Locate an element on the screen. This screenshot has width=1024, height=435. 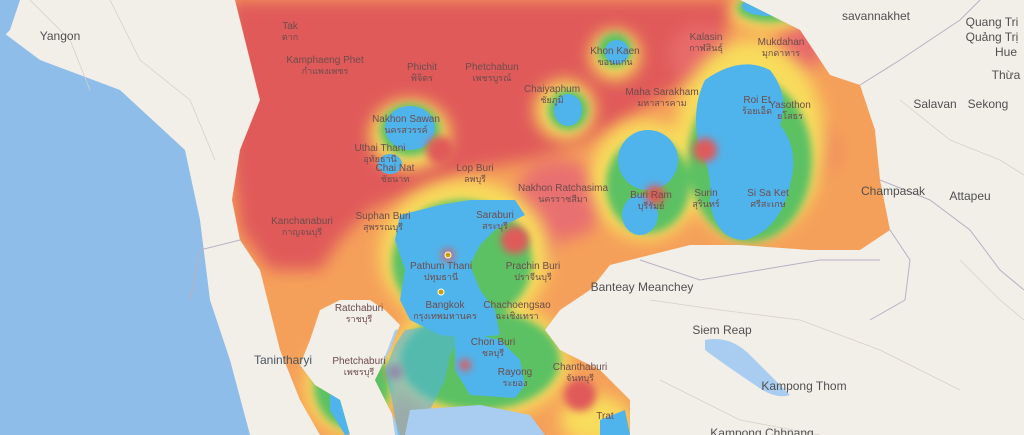
province-label: Yasothon ยโสธร is located at coordinates (790, 110).